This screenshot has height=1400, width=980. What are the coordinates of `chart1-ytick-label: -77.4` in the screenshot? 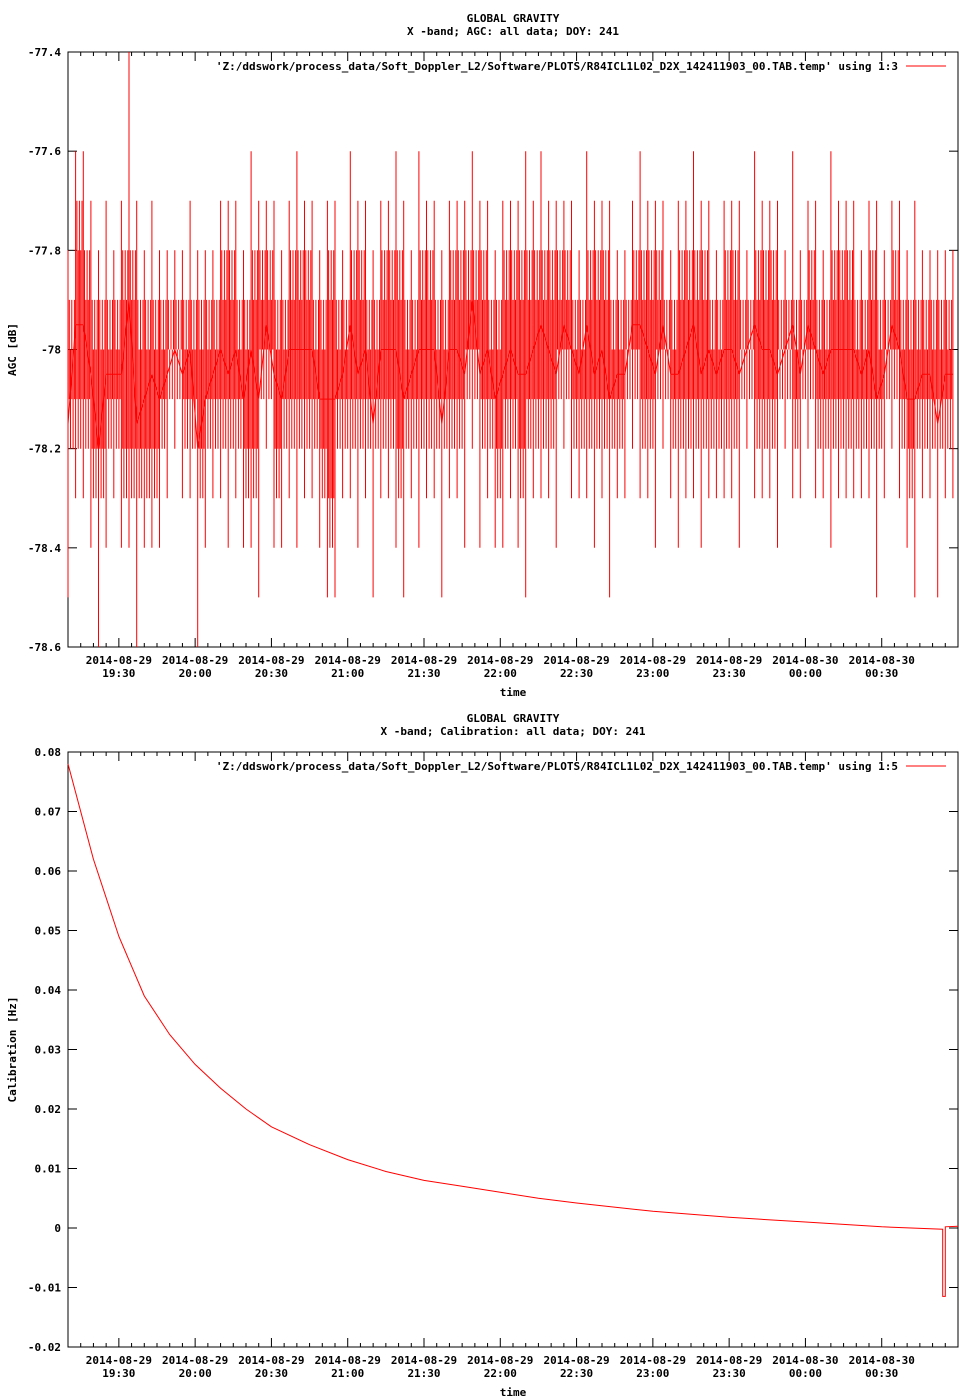 It's located at (44, 52).